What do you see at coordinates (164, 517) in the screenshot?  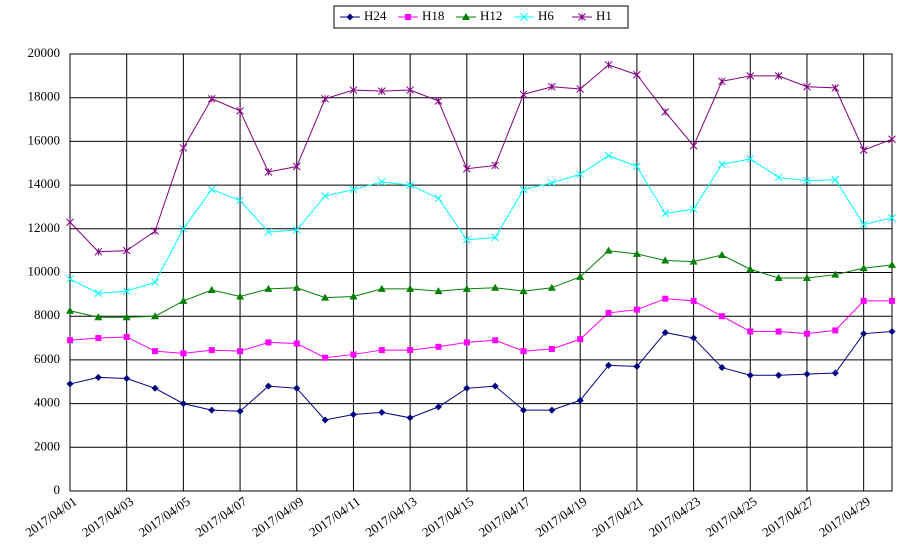 I see `x-tick-label: 2017/04/05` at bounding box center [164, 517].